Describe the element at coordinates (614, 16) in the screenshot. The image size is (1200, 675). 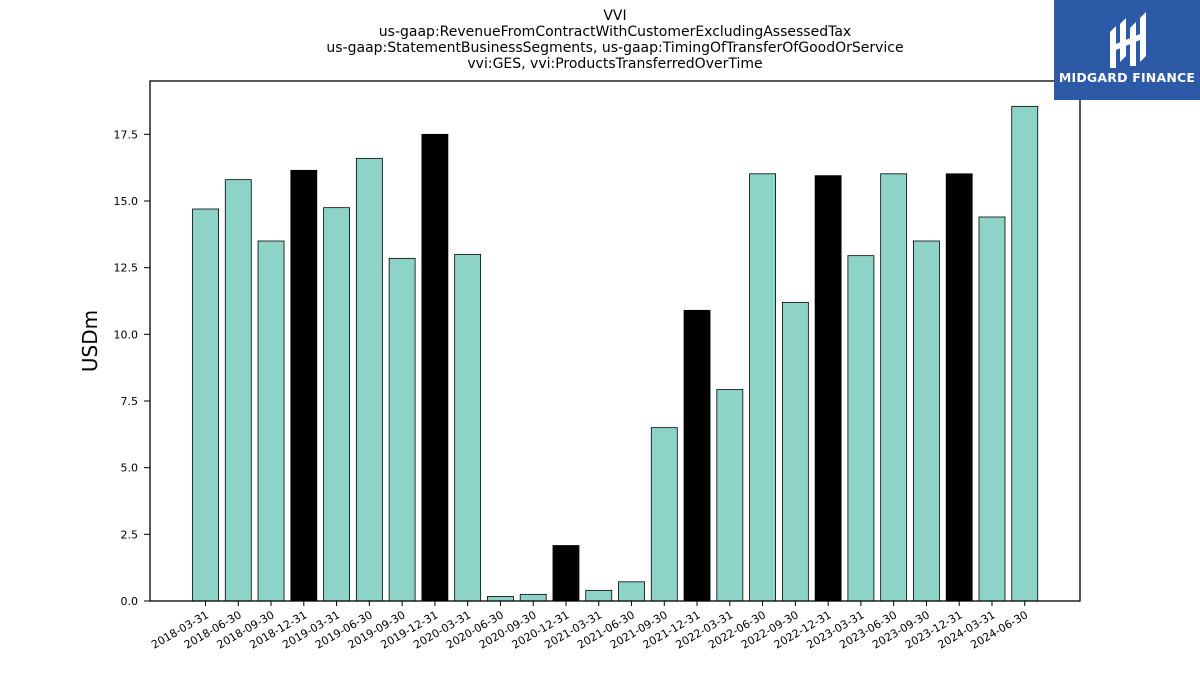
I see `title-line-0: VVI` at that location.